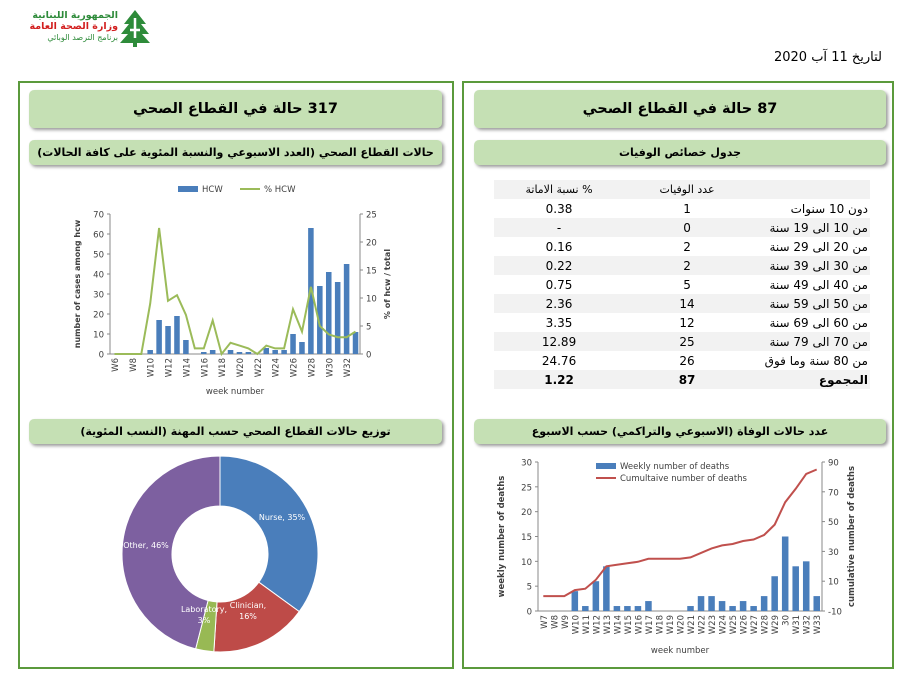  I want to click on x-tick-label: W17, so click(650, 624).